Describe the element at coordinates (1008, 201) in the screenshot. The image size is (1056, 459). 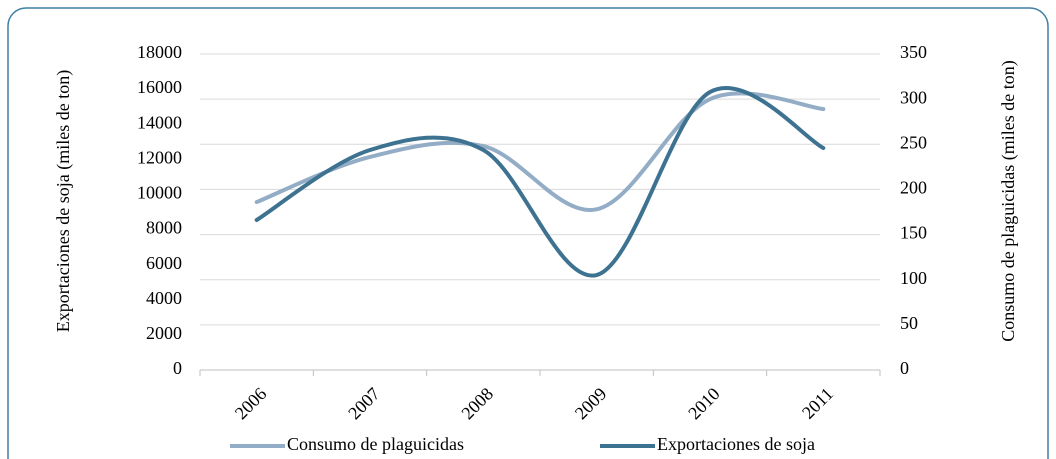
I see `y2-axis-label: Consumo de plaguicidas (miles de ton)` at that location.